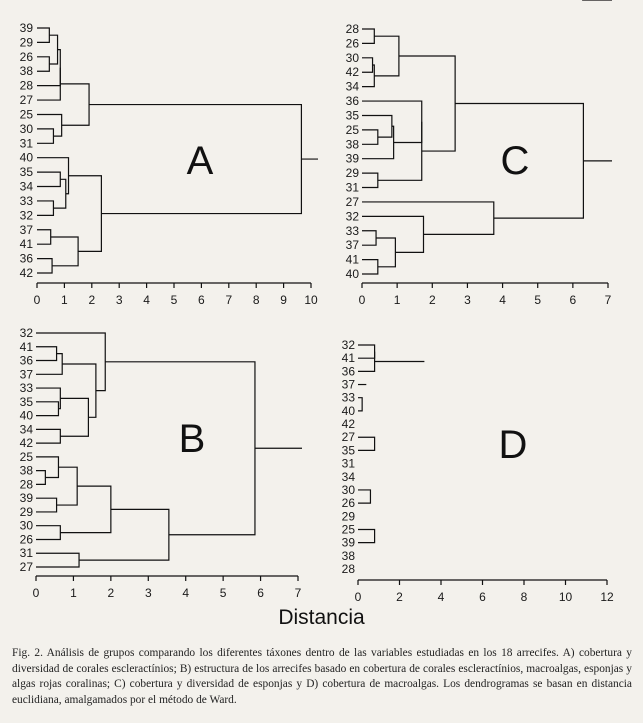 The height and width of the screenshot is (723, 643). Describe the element at coordinates (524, 597) in the screenshot. I see `x-tick-label: 8` at that location.